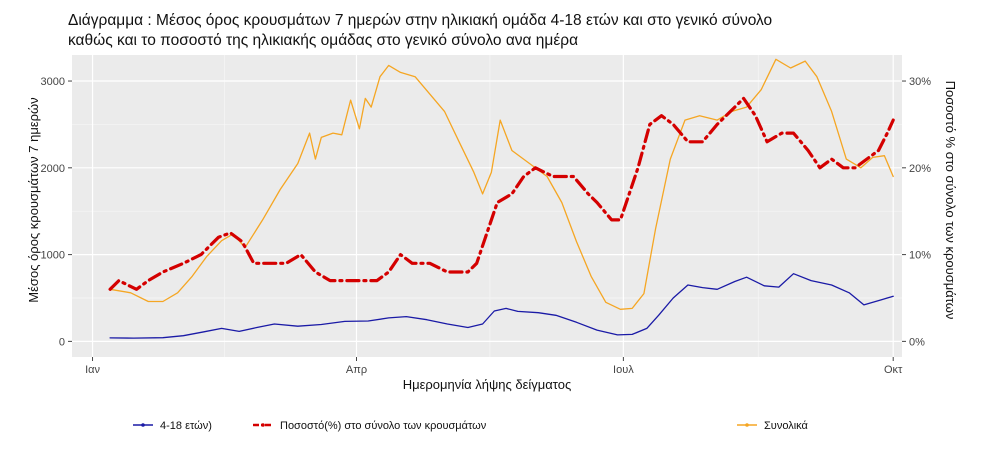  What do you see at coordinates (383, 426) in the screenshot?
I see `legend-label-1: Ποσοστό(%) στο σύνολο των κρουσμάτων` at bounding box center [383, 426].